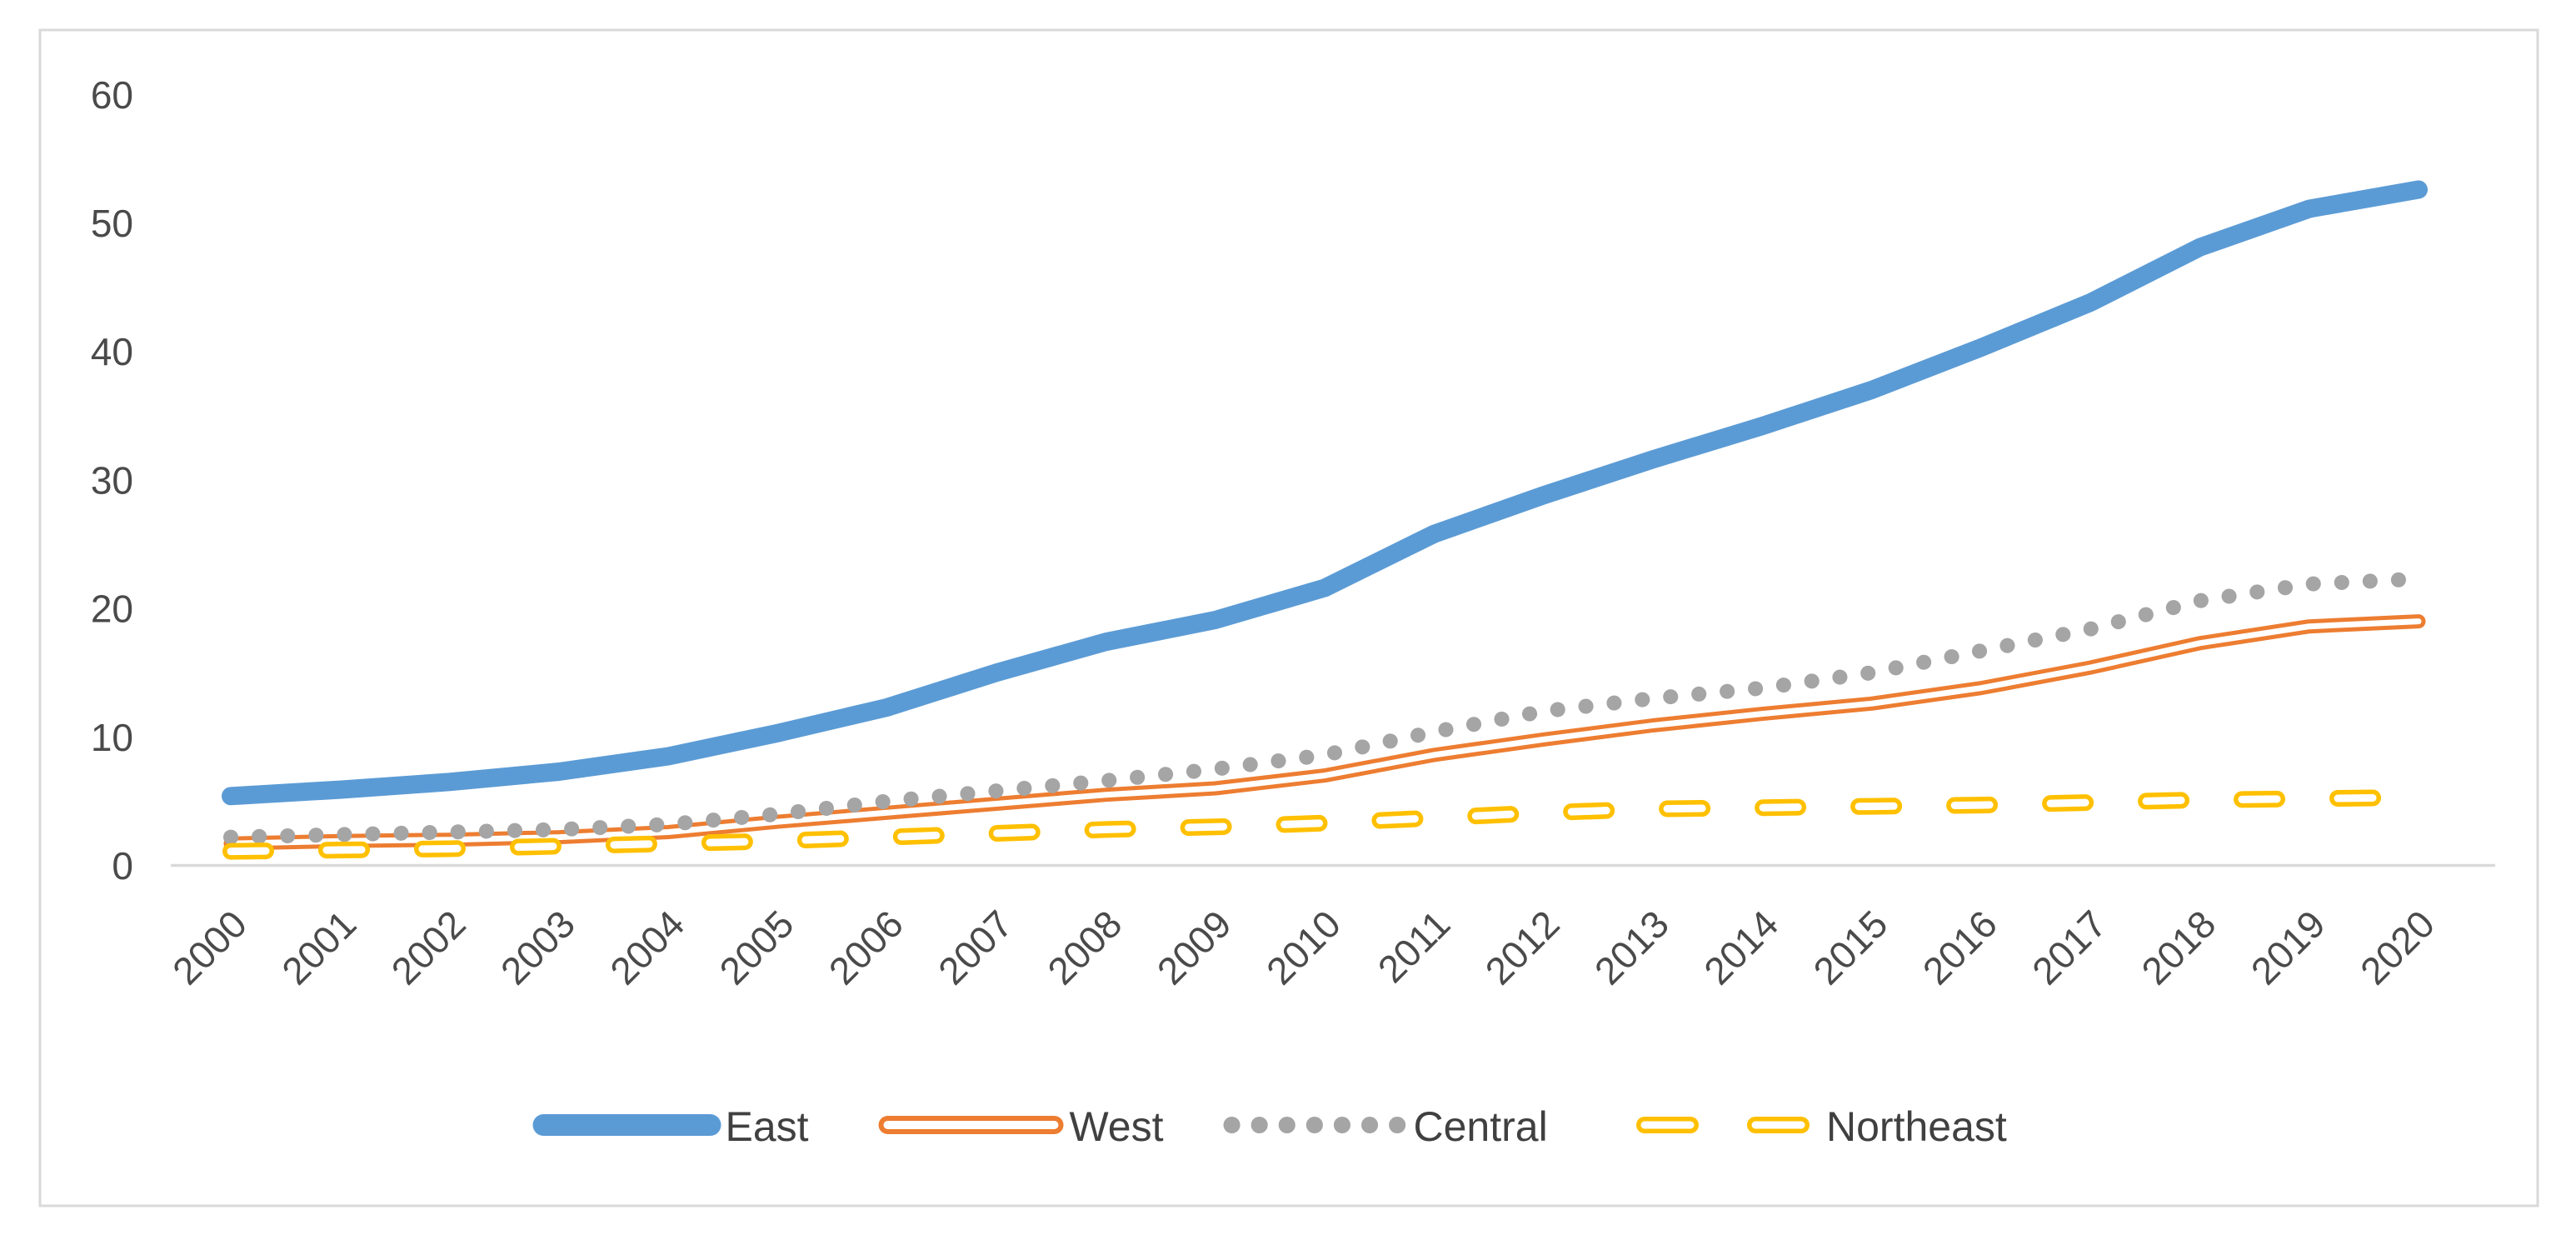  Describe the element at coordinates (1916, 1126) in the screenshot. I see `legend-label-northeast: Northeast` at that location.